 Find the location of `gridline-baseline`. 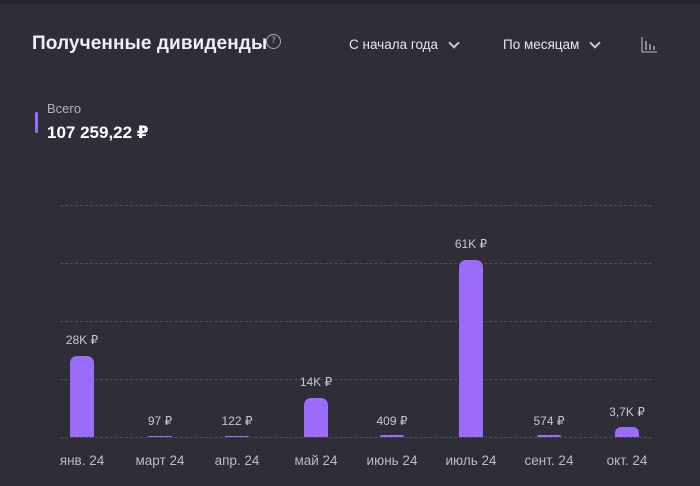

gridline-baseline is located at coordinates (356, 437).